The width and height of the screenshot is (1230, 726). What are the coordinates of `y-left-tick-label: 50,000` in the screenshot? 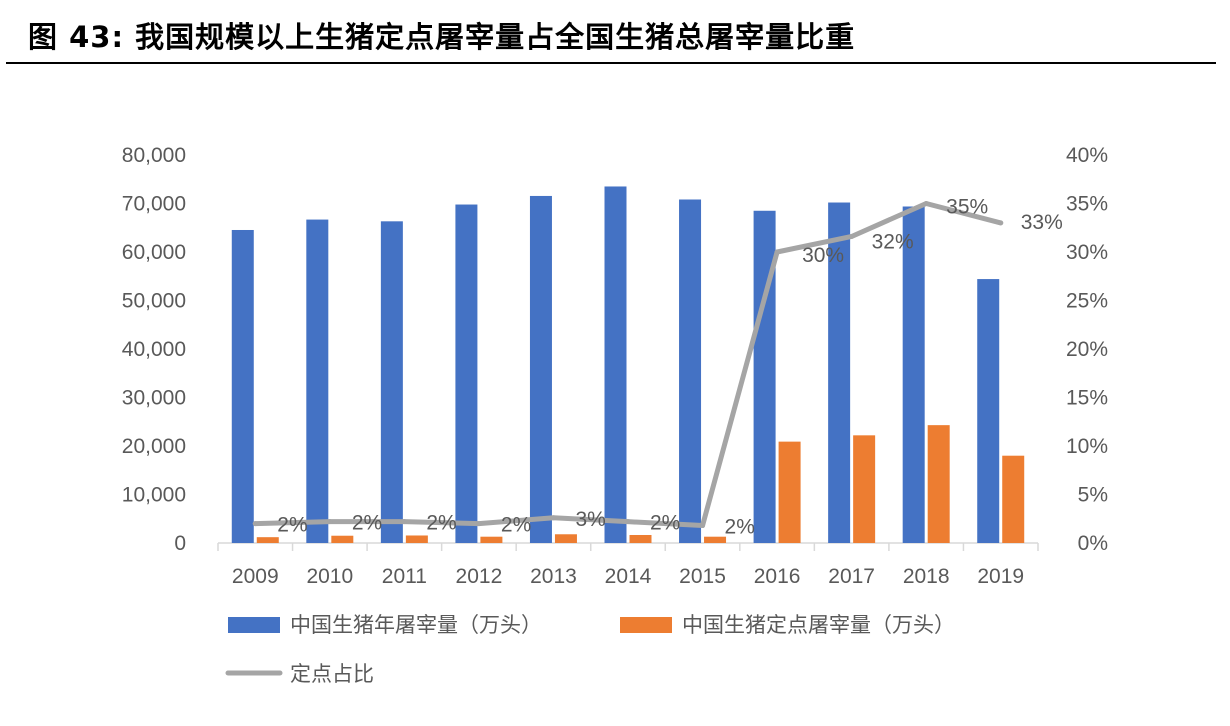 It's located at (154, 301).